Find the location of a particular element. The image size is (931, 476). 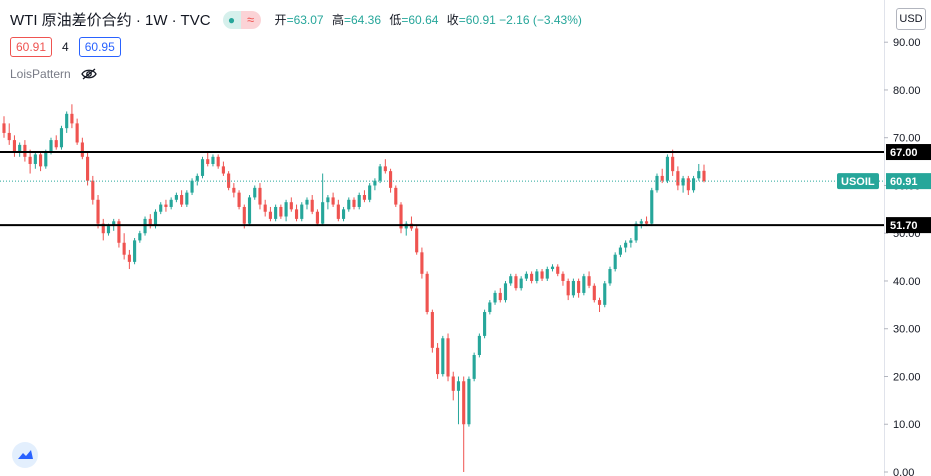

symbol-title: WTI 原油差价合约 · 1W · TVC is located at coordinates (110, 20).